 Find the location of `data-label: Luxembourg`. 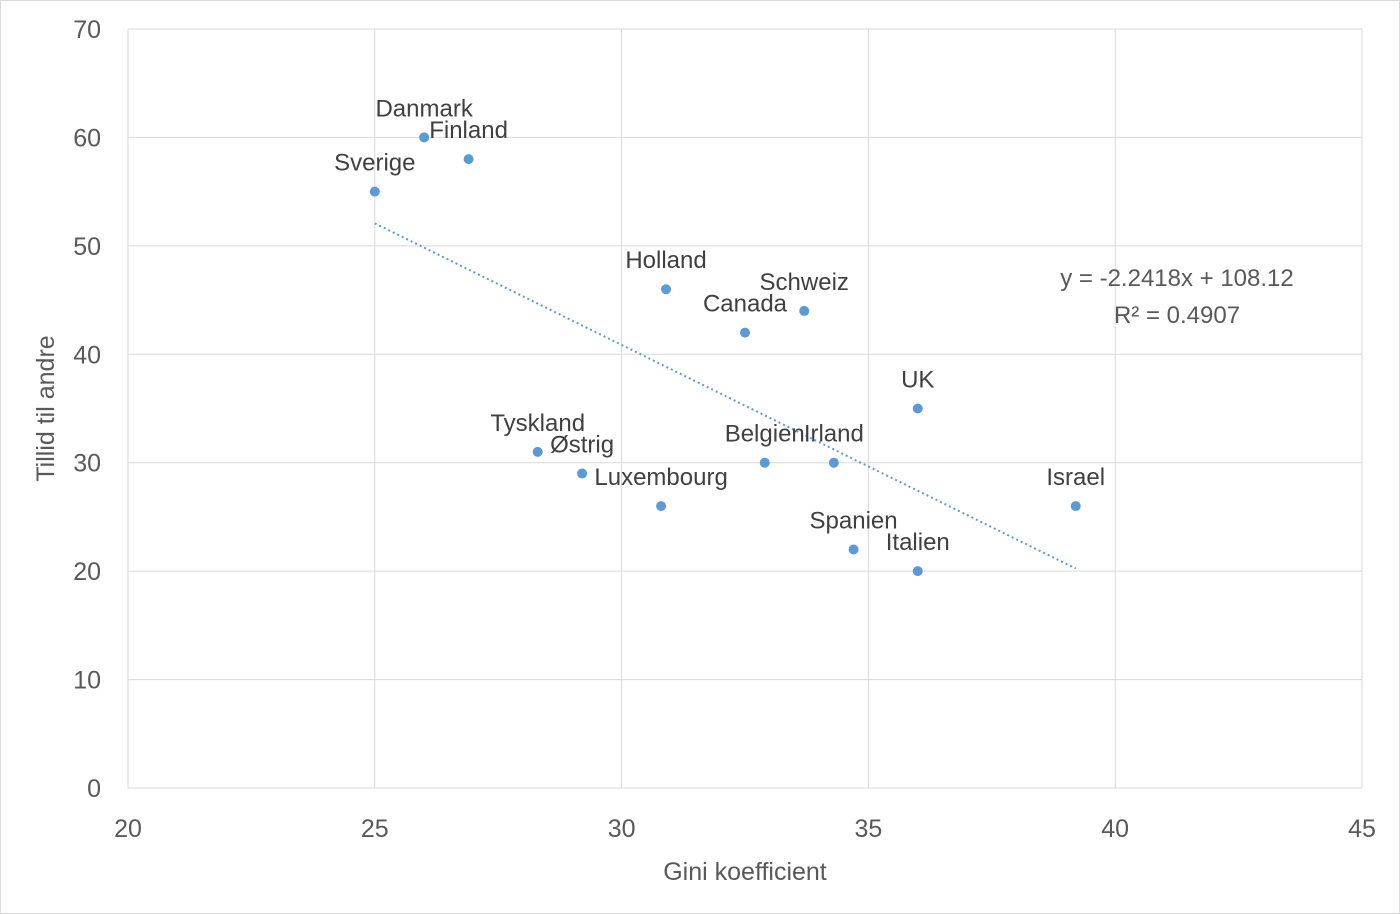

data-label: Luxembourg is located at coordinates (660, 477).